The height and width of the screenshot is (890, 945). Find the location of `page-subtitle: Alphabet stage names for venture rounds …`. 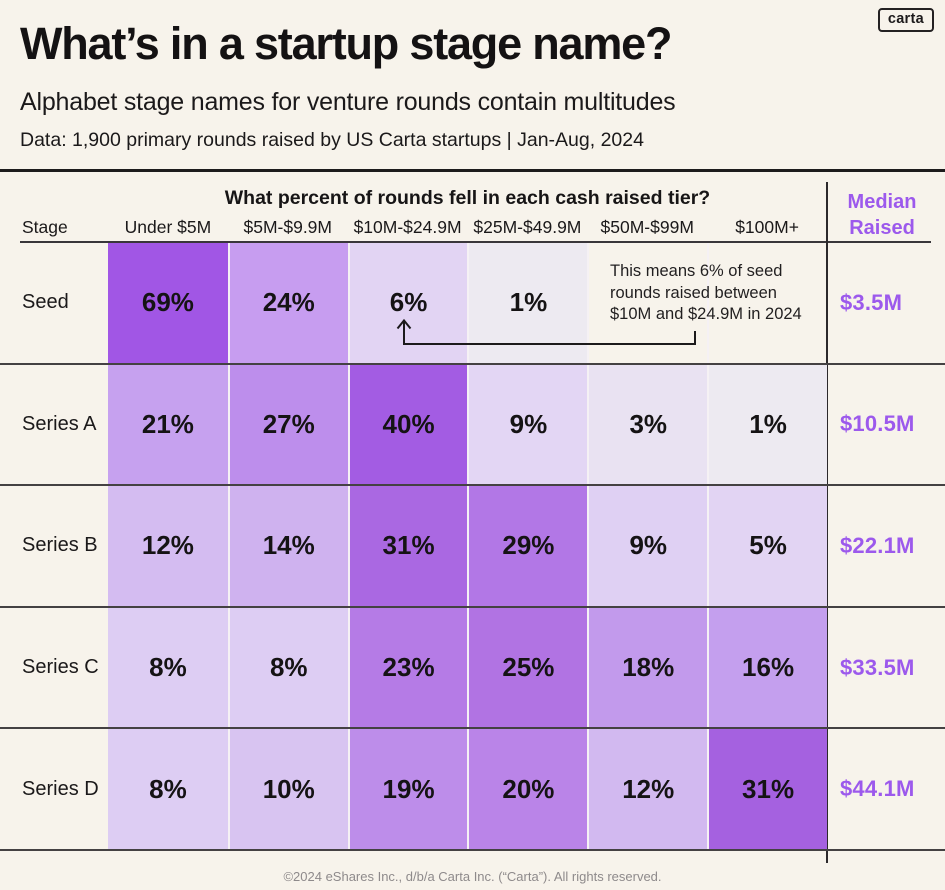

page-subtitle: Alphabet stage names for venture rounds … is located at coordinates (348, 102).